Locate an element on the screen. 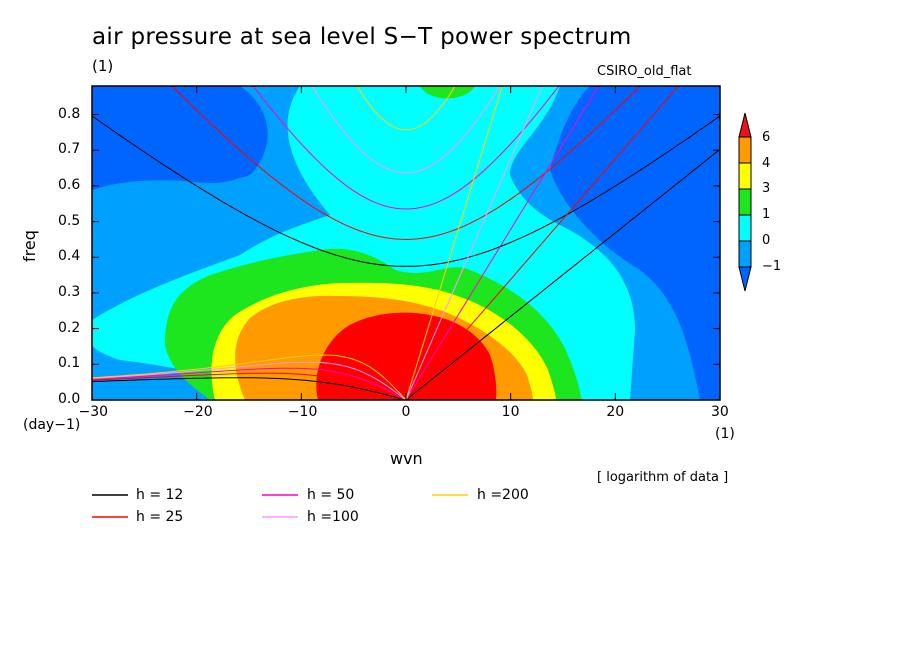 This screenshot has width=904, height=654. x-tick-label: −10 is located at coordinates (302, 412).